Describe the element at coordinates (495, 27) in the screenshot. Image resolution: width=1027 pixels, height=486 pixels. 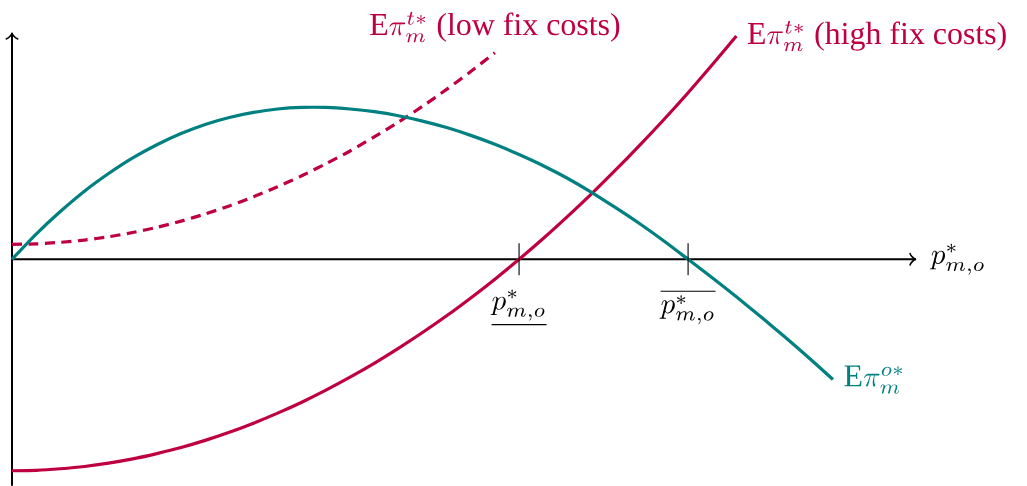
I see `series-label: $\mathrm{E}\pi^{t*}_{m}\ \text{(low fix costs)}$` at that location.